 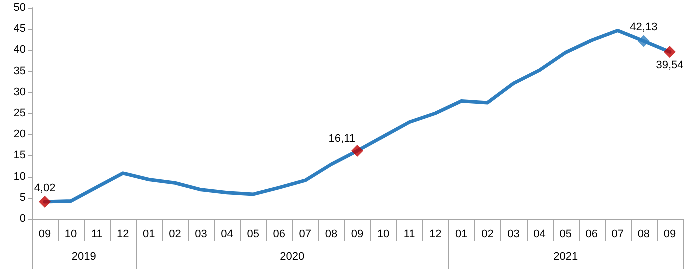 What do you see at coordinates (84, 257) in the screenshot?
I see `text: 2019` at bounding box center [84, 257].